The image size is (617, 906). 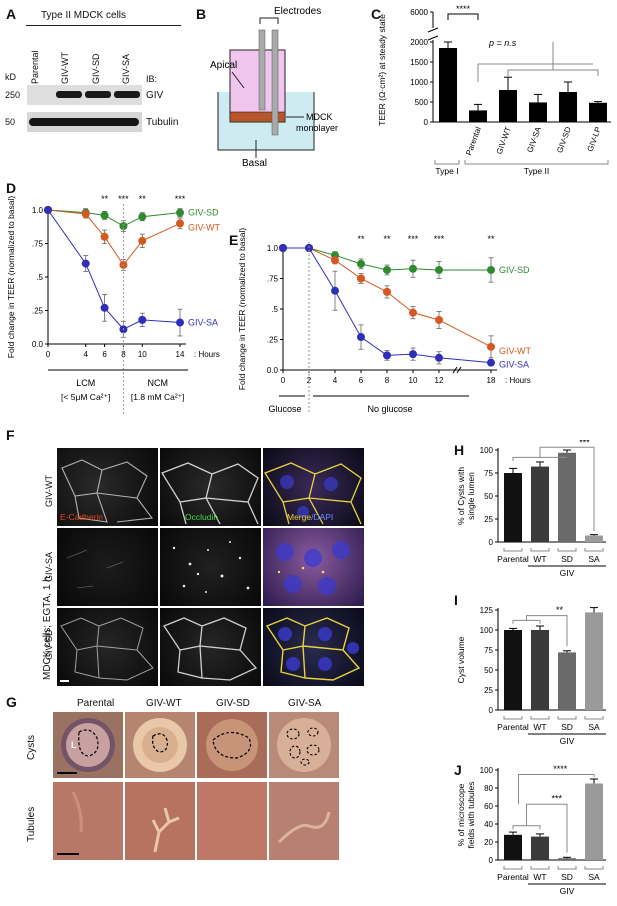 I want to click on x-tick-label: 6, so click(x=104, y=354).